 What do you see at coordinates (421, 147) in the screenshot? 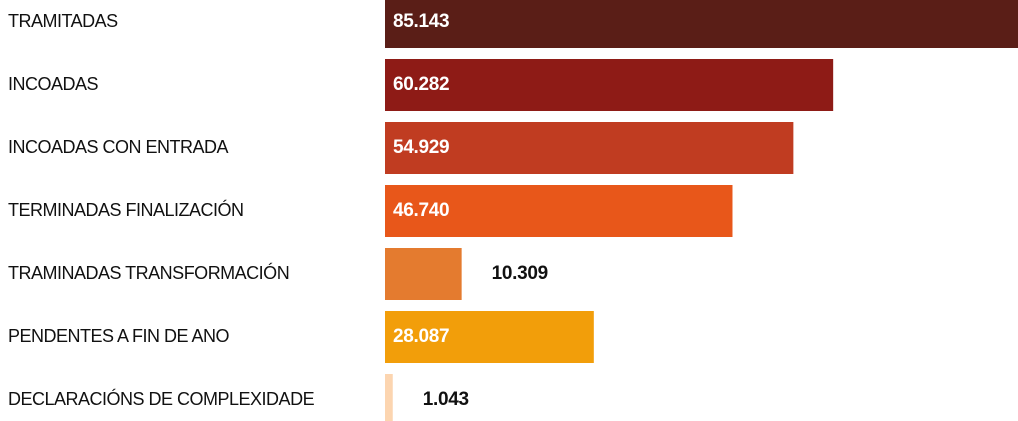
I see `value-label: 54.929` at bounding box center [421, 147].